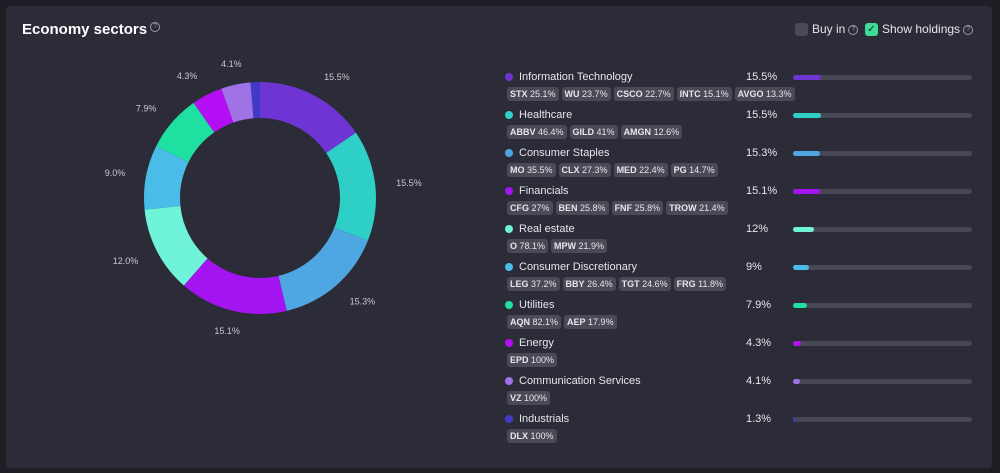 This screenshot has height=473, width=1000. I want to click on sector-percent: 15.5%, so click(762, 115).